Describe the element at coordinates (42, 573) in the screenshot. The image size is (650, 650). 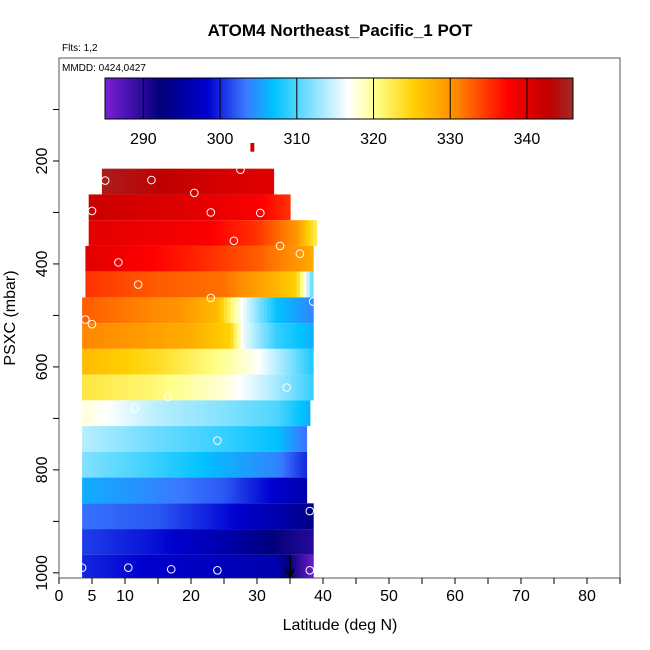
I see `y-tick-label: 1000` at that location.